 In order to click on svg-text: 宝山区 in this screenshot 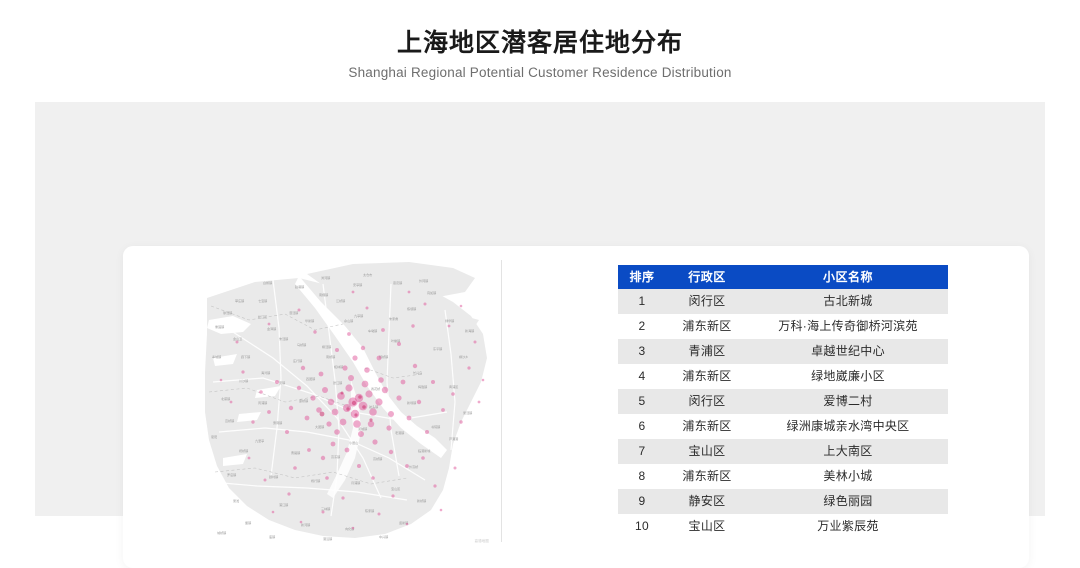, I will do `click(395, 488)`.